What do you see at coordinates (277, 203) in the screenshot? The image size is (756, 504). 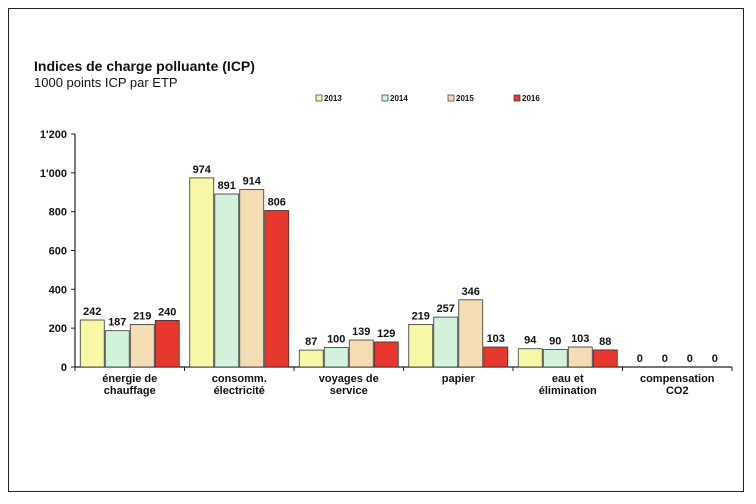 I see `data-label: 806` at bounding box center [277, 203].